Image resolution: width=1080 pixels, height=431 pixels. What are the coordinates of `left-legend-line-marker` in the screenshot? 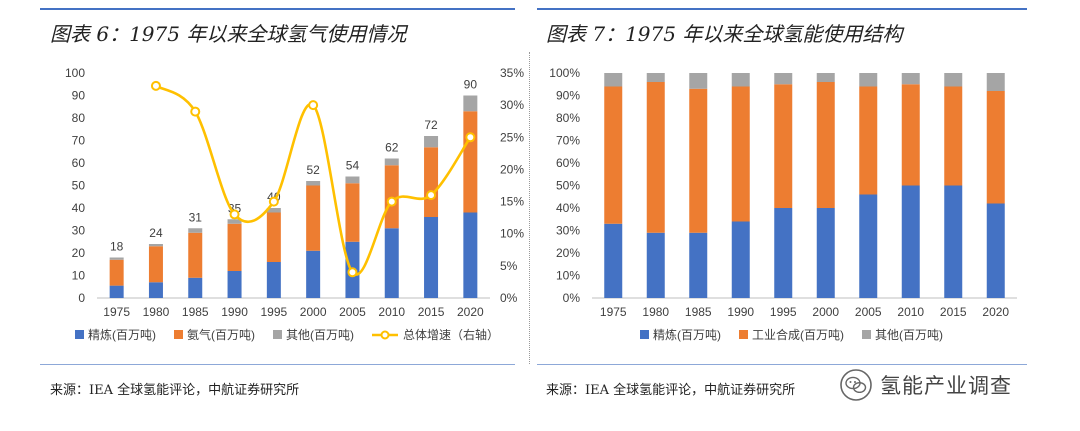 It's located at (385, 335).